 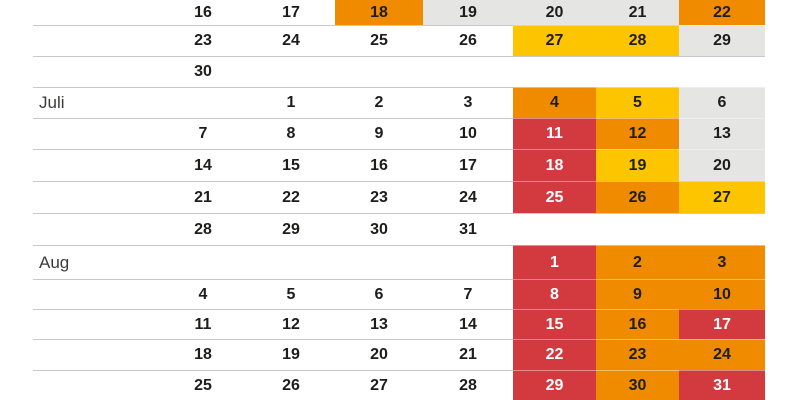 What do you see at coordinates (468, 102) in the screenshot?
I see `calendar-day-cell: 3` at bounding box center [468, 102].